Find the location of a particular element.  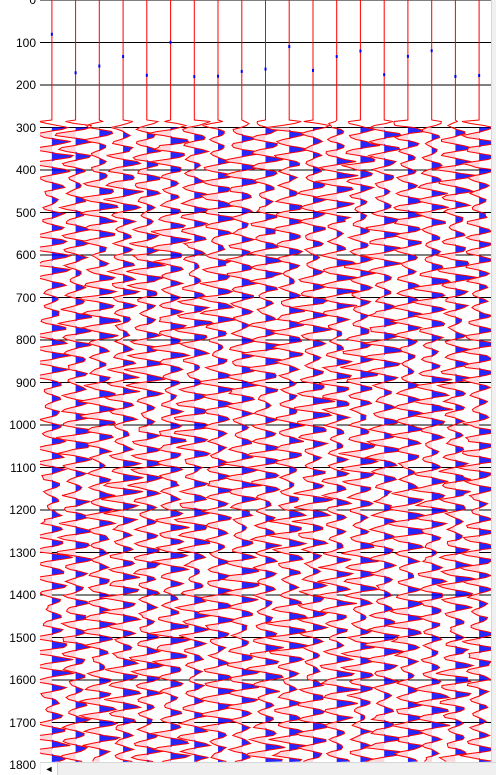

y-tick-label: 1800 is located at coordinates (22, 765).